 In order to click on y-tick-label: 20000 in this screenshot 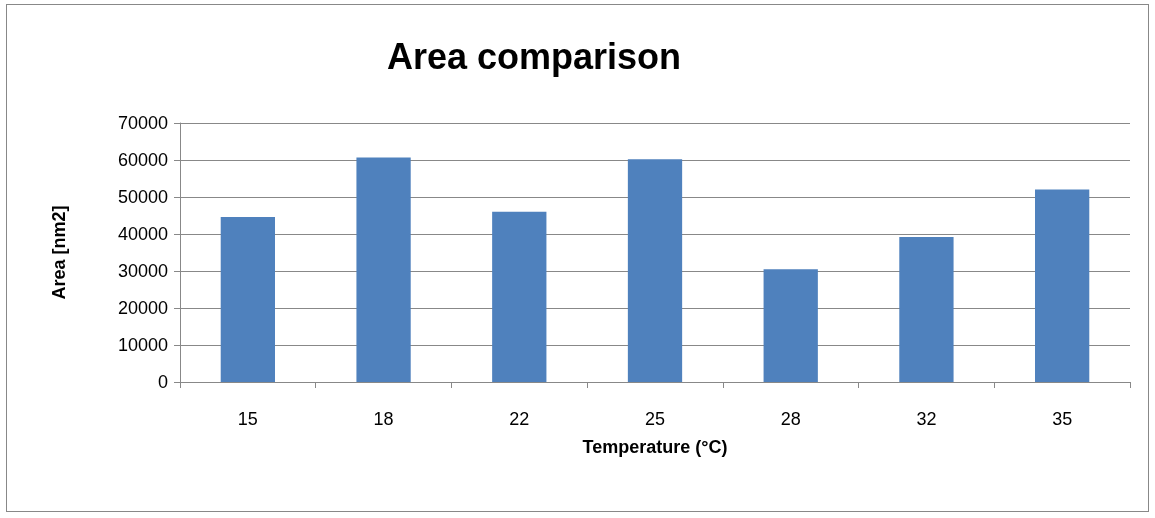, I will do `click(142, 308)`.